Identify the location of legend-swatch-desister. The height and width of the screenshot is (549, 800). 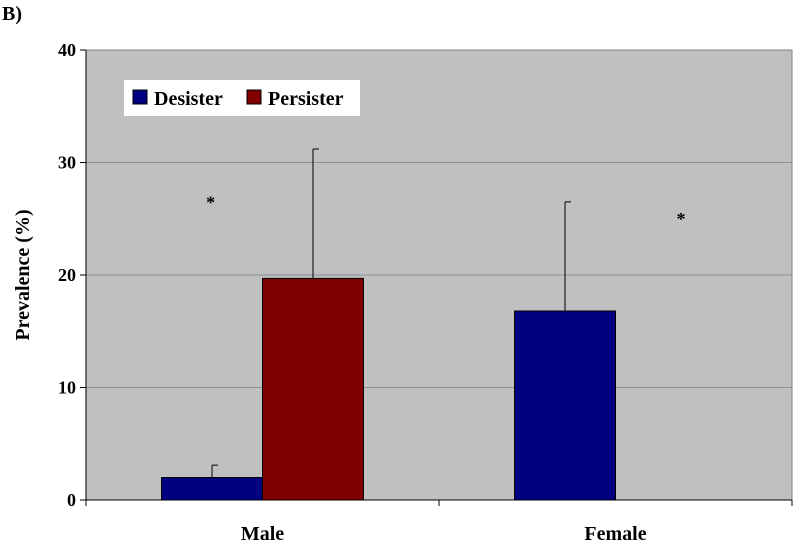
(140, 97).